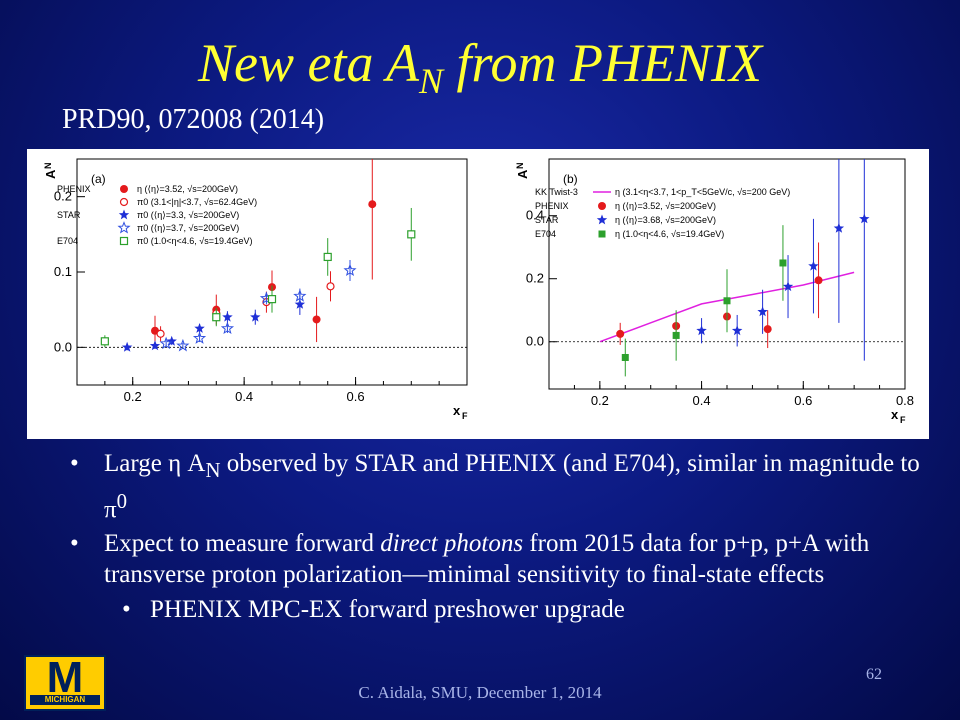  What do you see at coordinates (65, 677) in the screenshot?
I see `logo-letter: M` at bounding box center [65, 677].